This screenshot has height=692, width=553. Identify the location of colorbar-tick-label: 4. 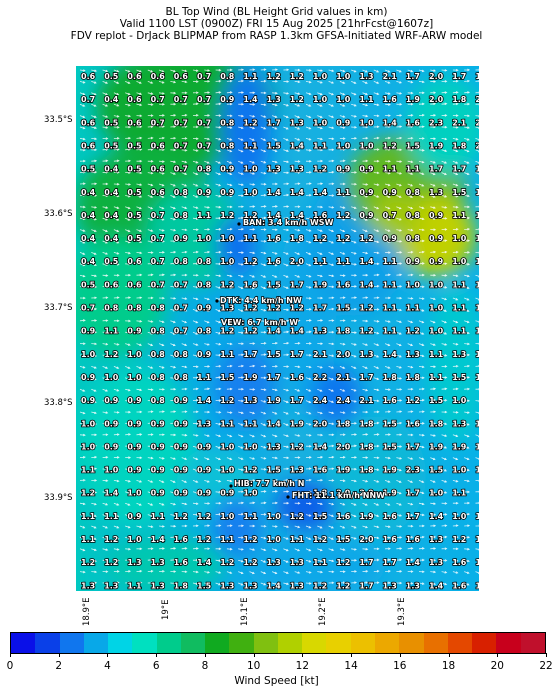
(107, 666).